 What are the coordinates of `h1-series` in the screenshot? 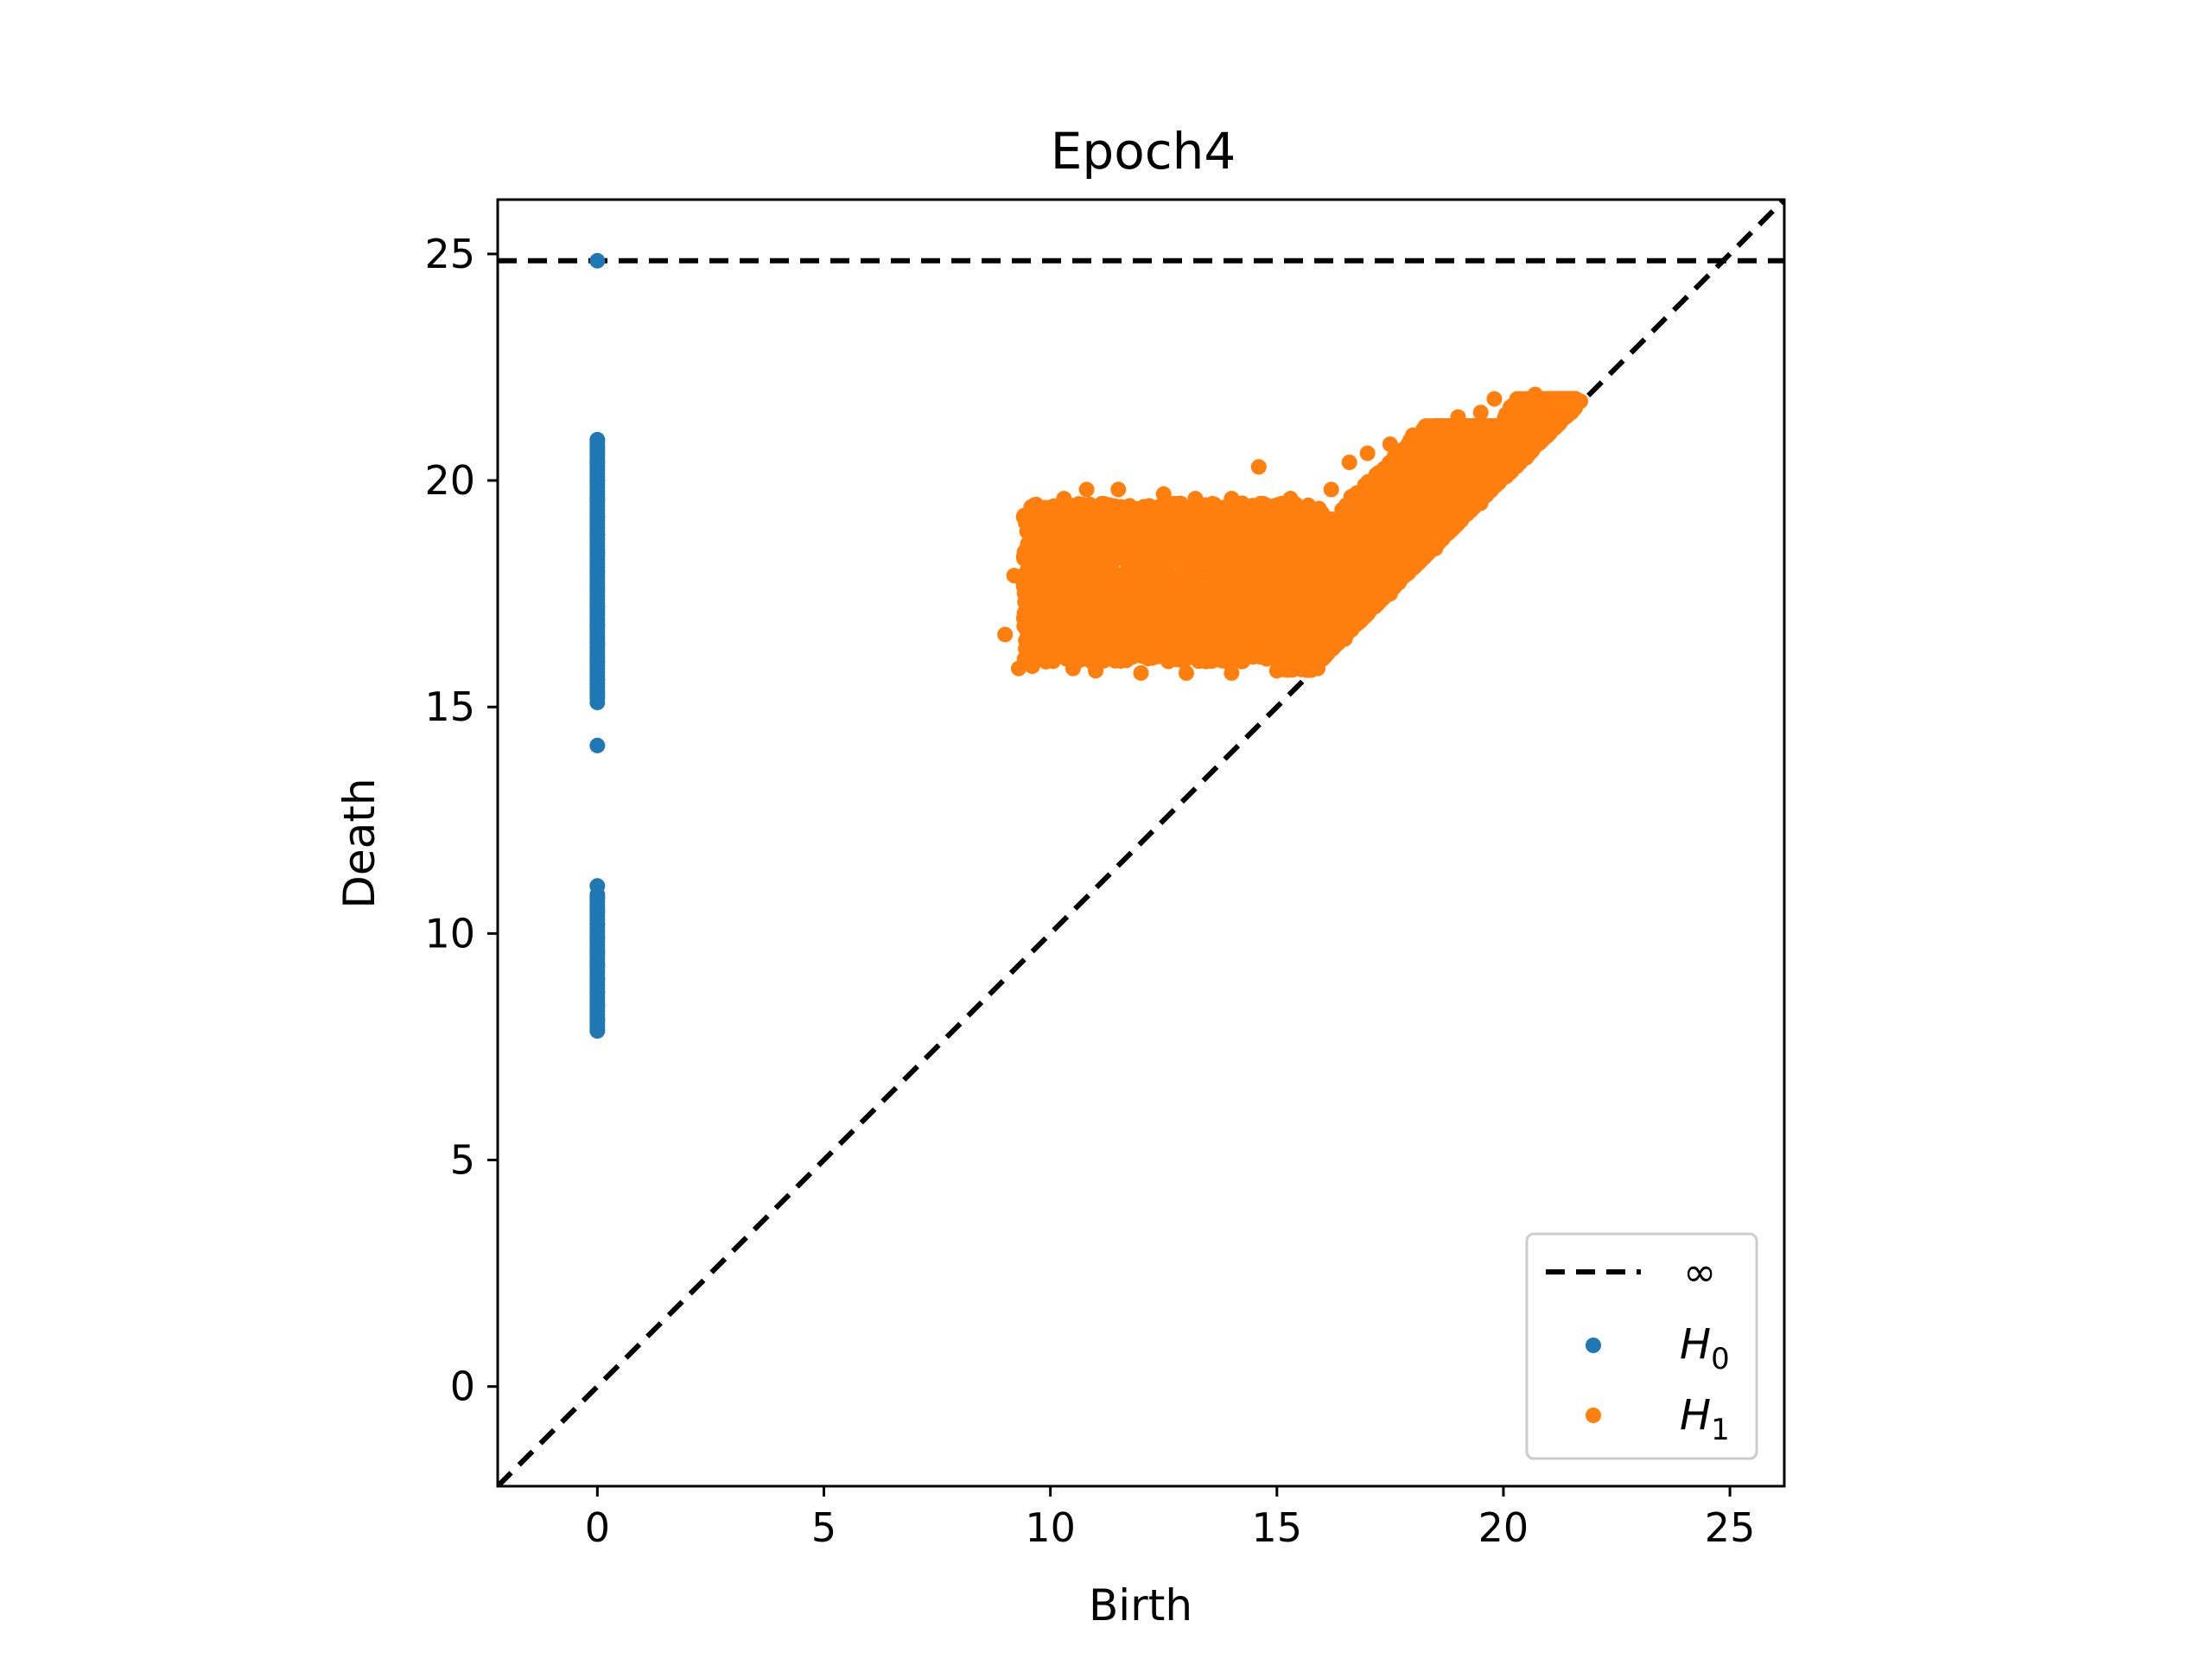 It's located at (1293, 533).